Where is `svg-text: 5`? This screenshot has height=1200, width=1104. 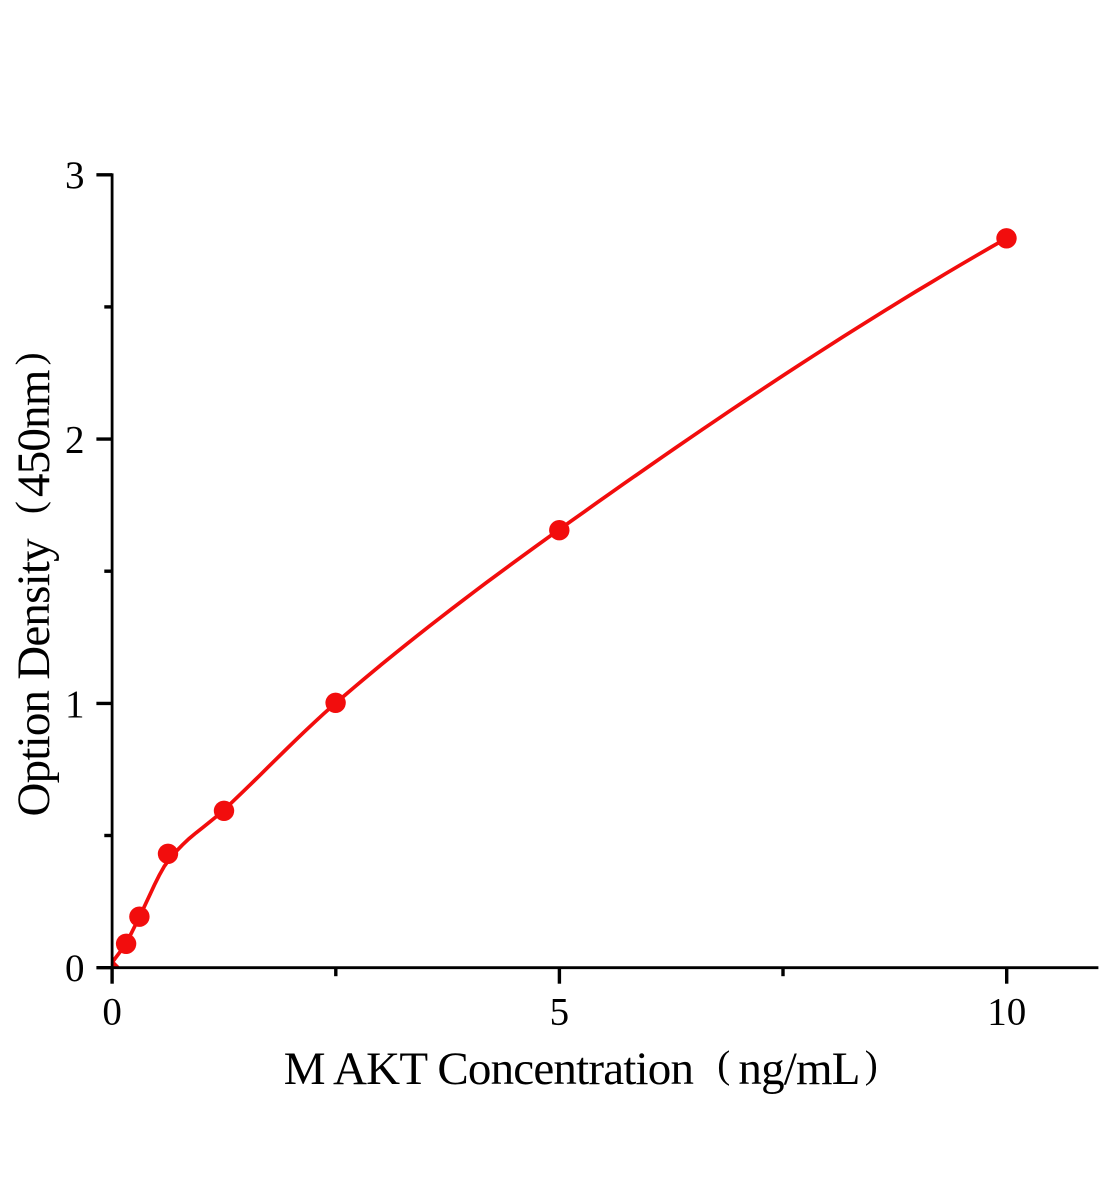
svg-text: 5 is located at coordinates (560, 1011).